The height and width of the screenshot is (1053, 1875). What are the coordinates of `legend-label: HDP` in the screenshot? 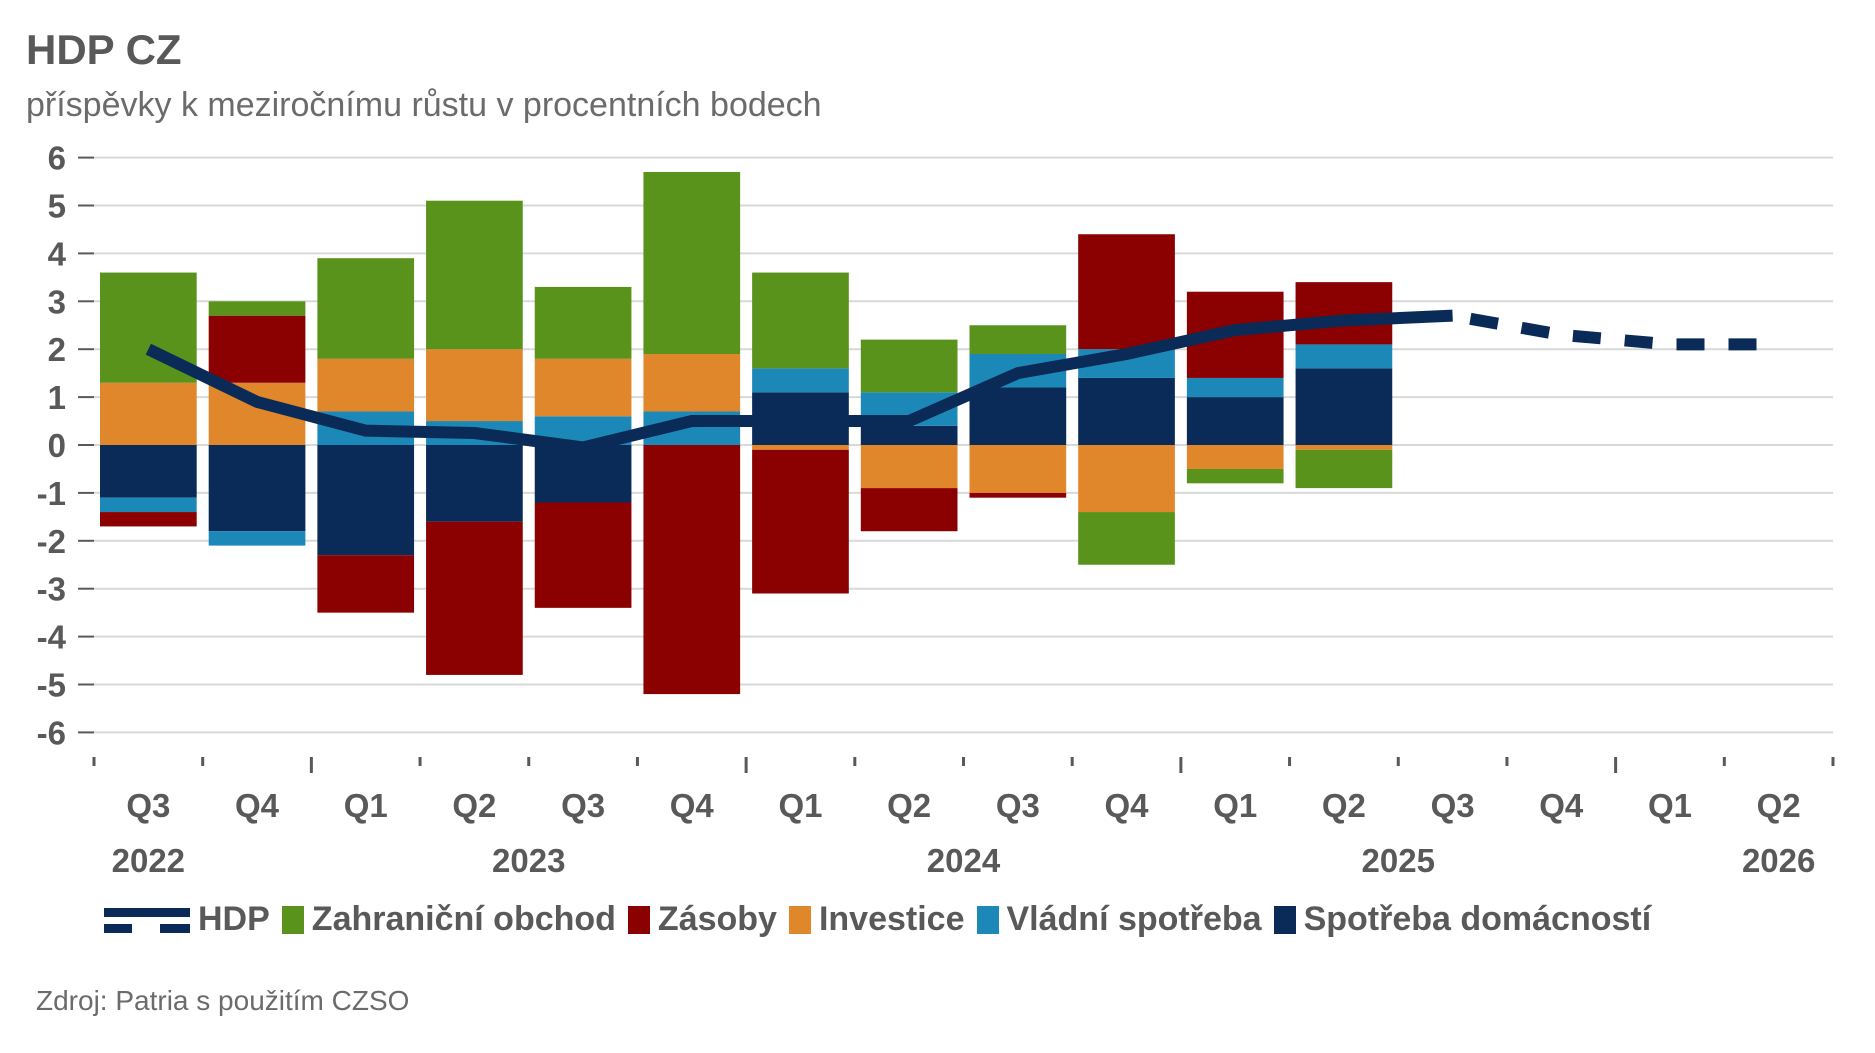 It's located at (234, 919).